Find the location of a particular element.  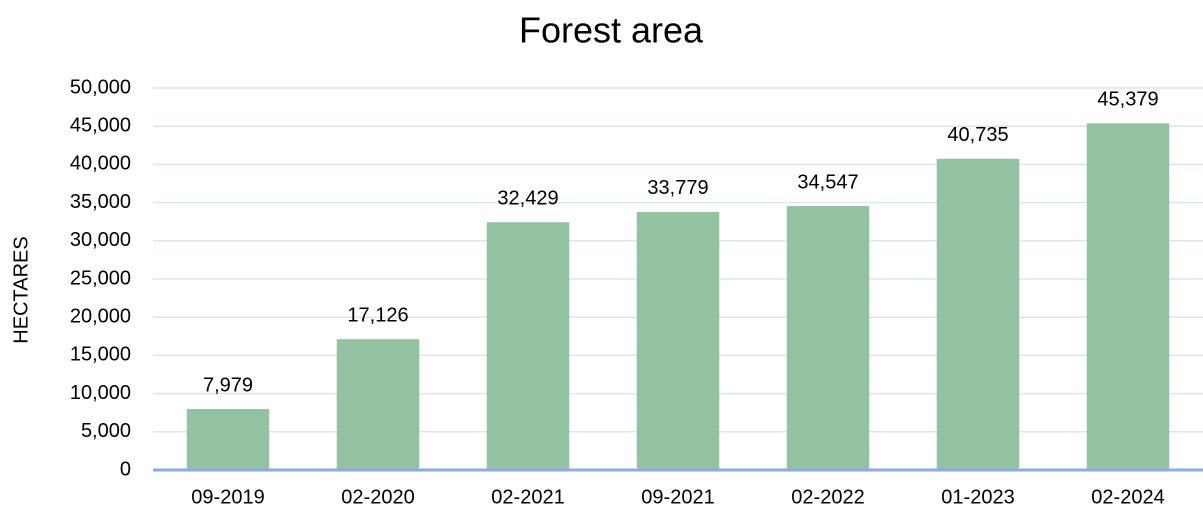

y-tick-label: 50,000 is located at coordinates (100, 87).